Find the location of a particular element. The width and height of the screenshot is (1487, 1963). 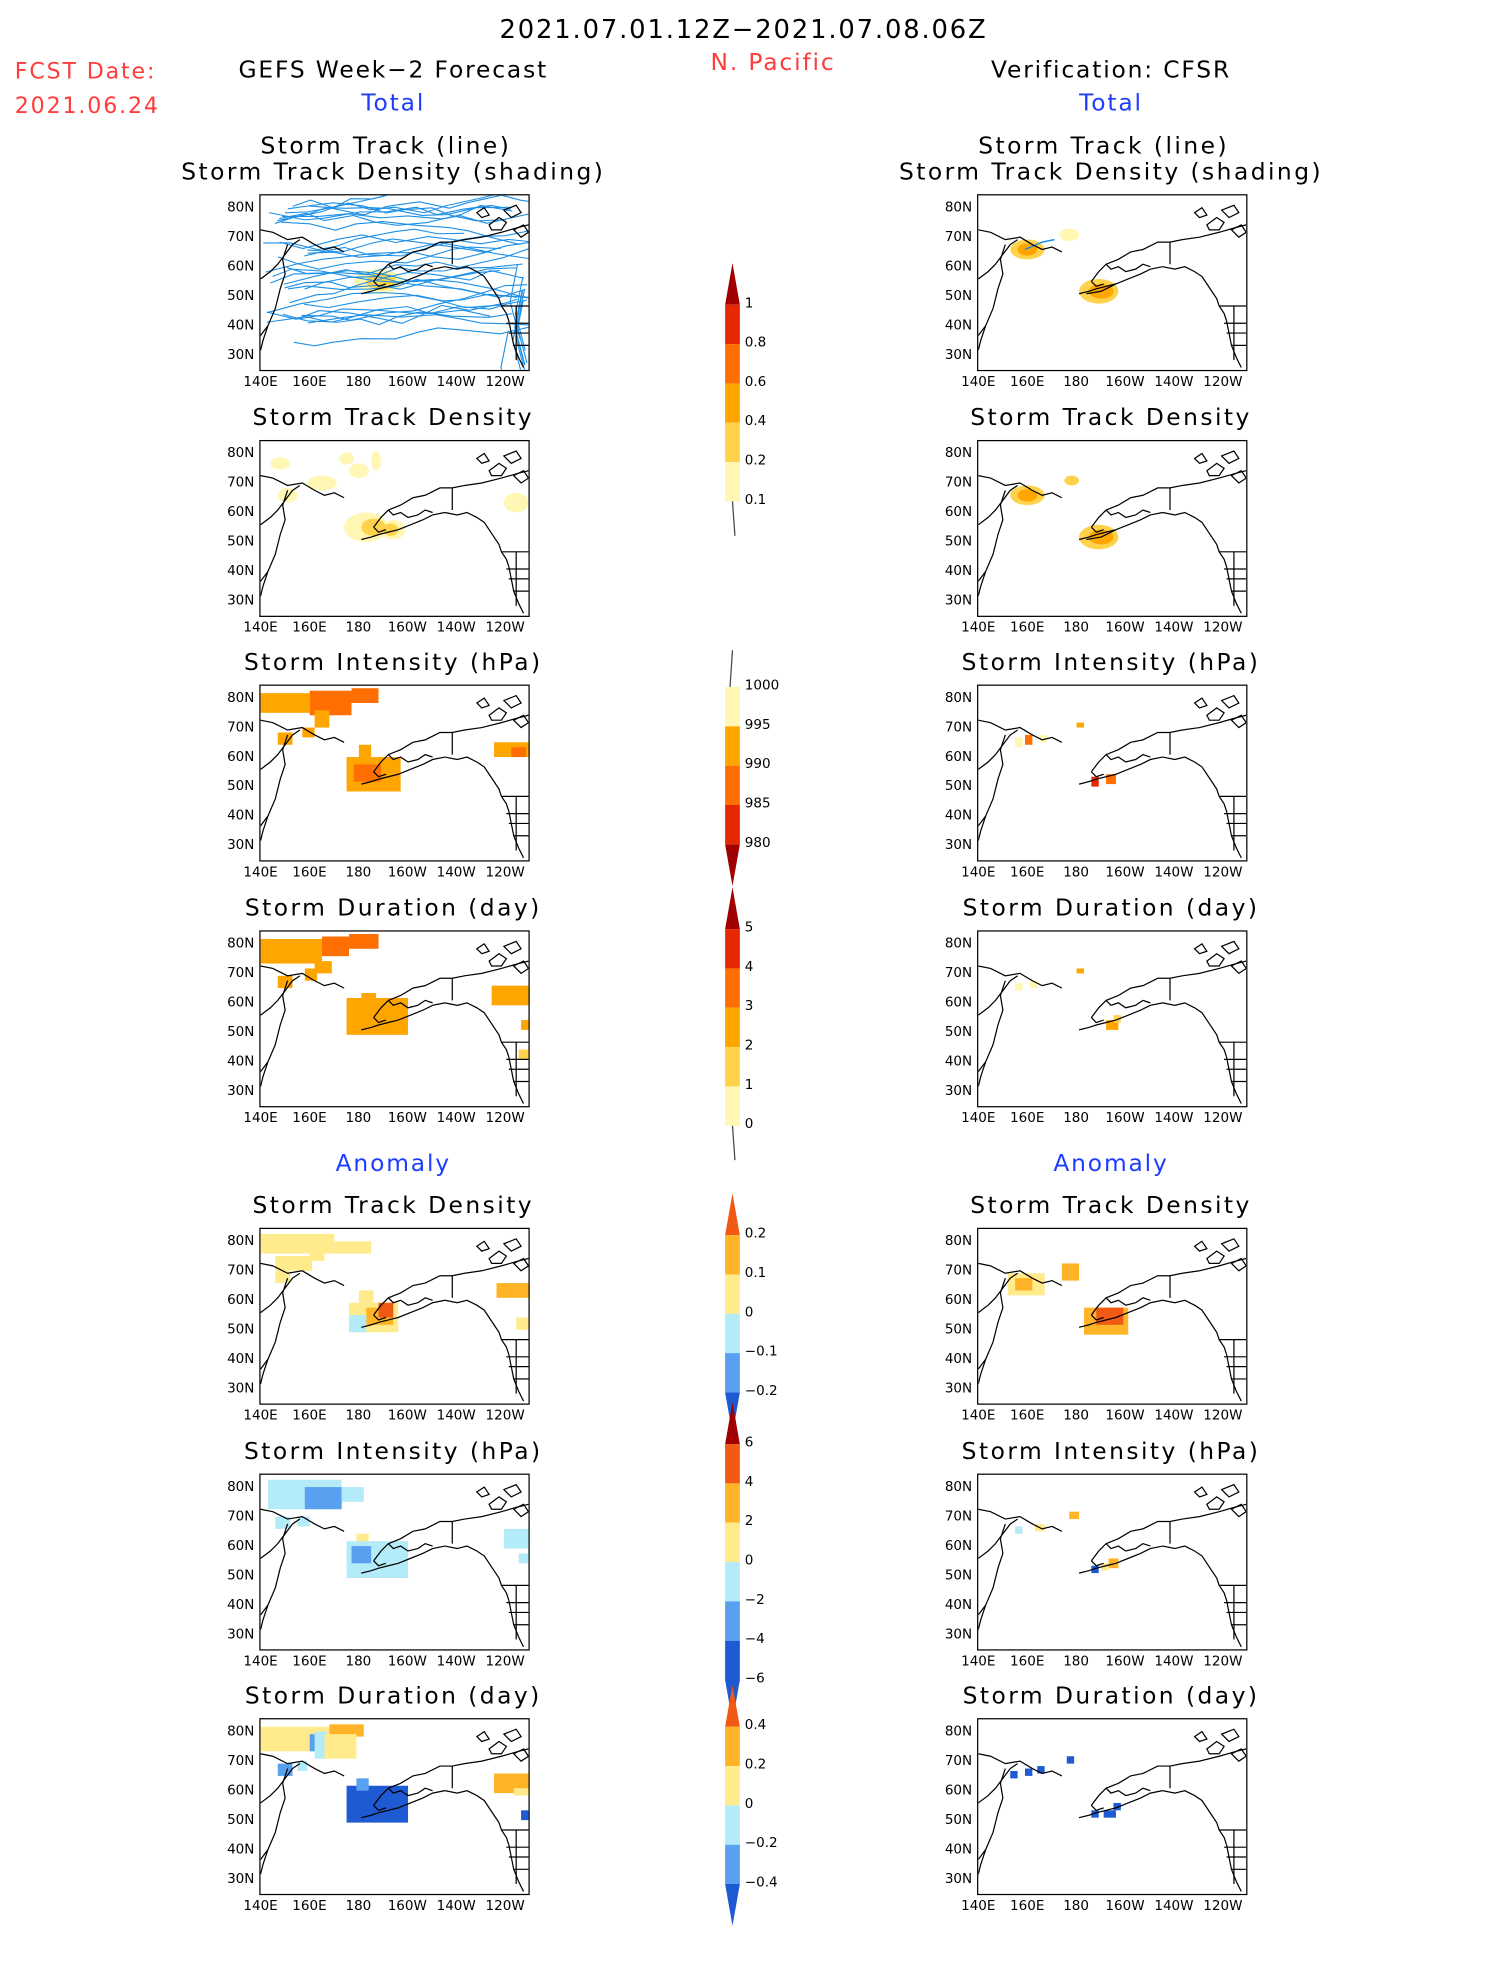

fcst-date: 2021.06.24 is located at coordinates (87, 106).